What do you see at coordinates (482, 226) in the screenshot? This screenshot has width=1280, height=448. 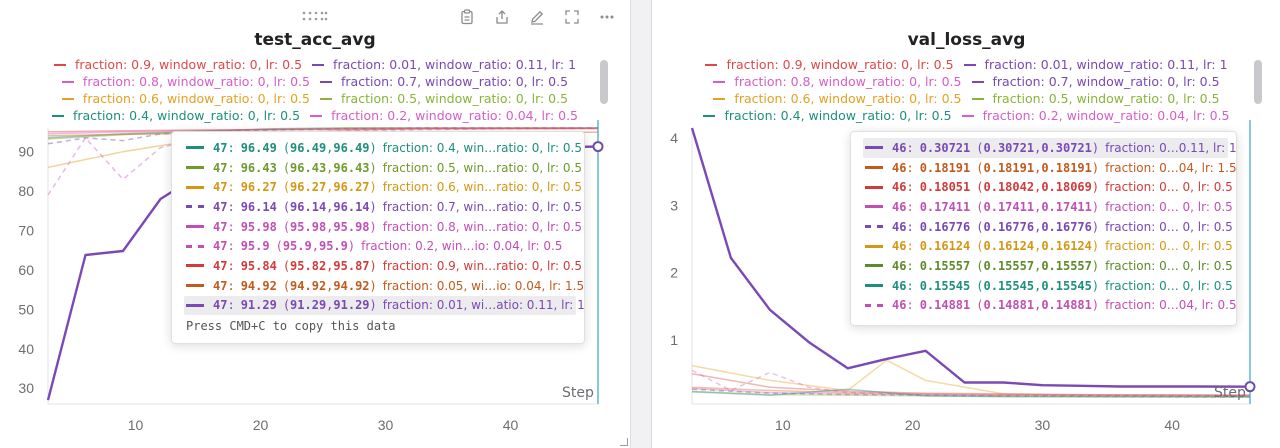 I see `tooltip-series-name: fraction: 0.8, win…ratio: 0, lr: 0.5` at bounding box center [482, 226].